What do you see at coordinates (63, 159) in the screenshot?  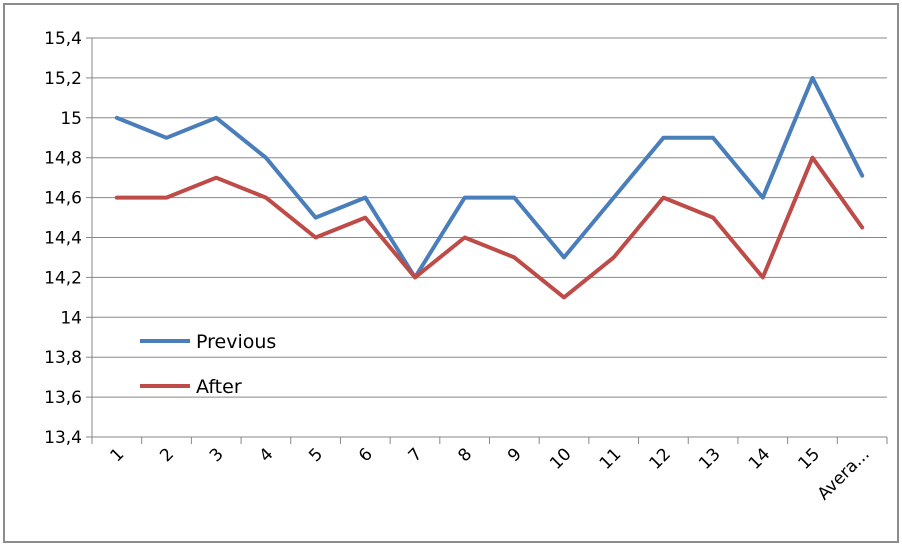 I see `y-tick-label: 14,8` at bounding box center [63, 159].